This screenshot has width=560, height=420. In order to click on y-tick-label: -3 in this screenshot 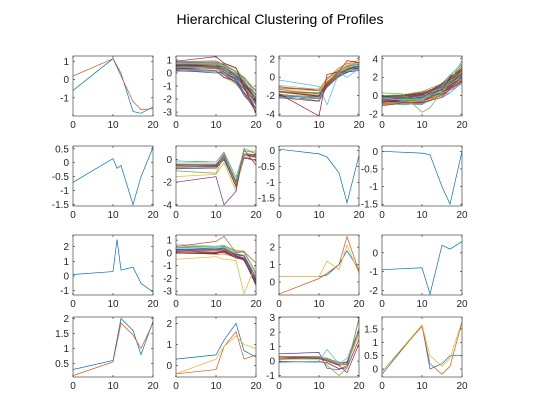, I will do `click(167, 113)`.